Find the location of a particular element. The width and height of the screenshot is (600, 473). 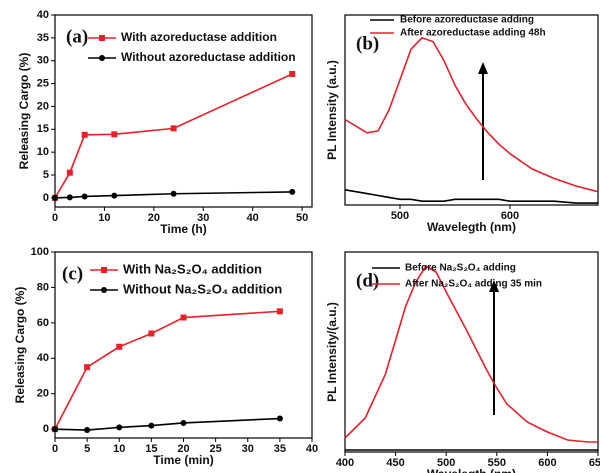

x-tick-label: 450 is located at coordinates (395, 463).